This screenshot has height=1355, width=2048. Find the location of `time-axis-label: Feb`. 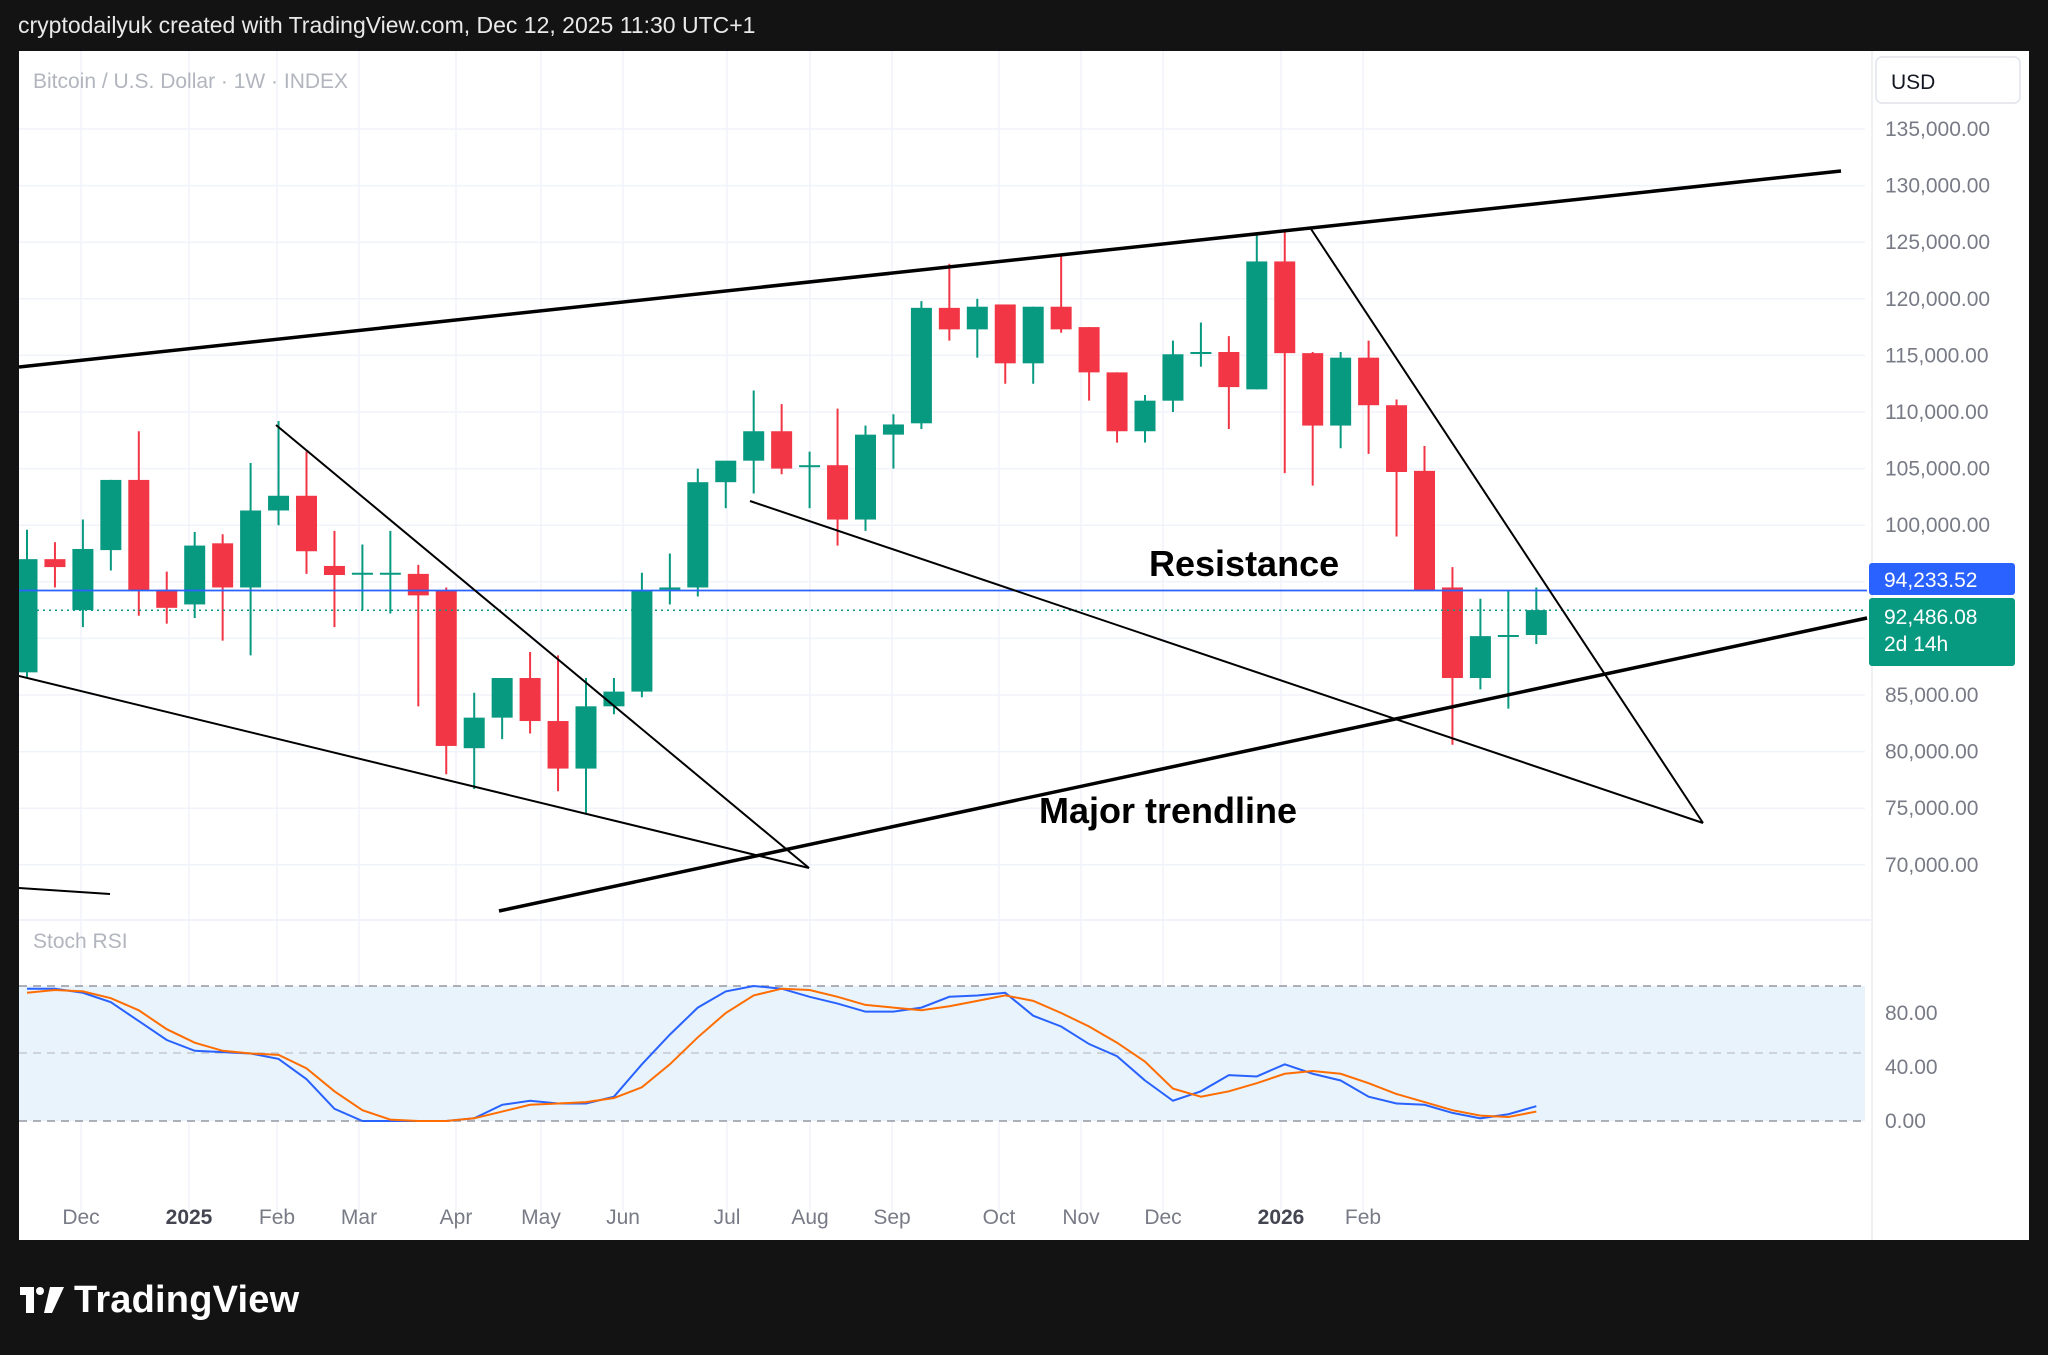

time-axis-label: Feb is located at coordinates (277, 1217).